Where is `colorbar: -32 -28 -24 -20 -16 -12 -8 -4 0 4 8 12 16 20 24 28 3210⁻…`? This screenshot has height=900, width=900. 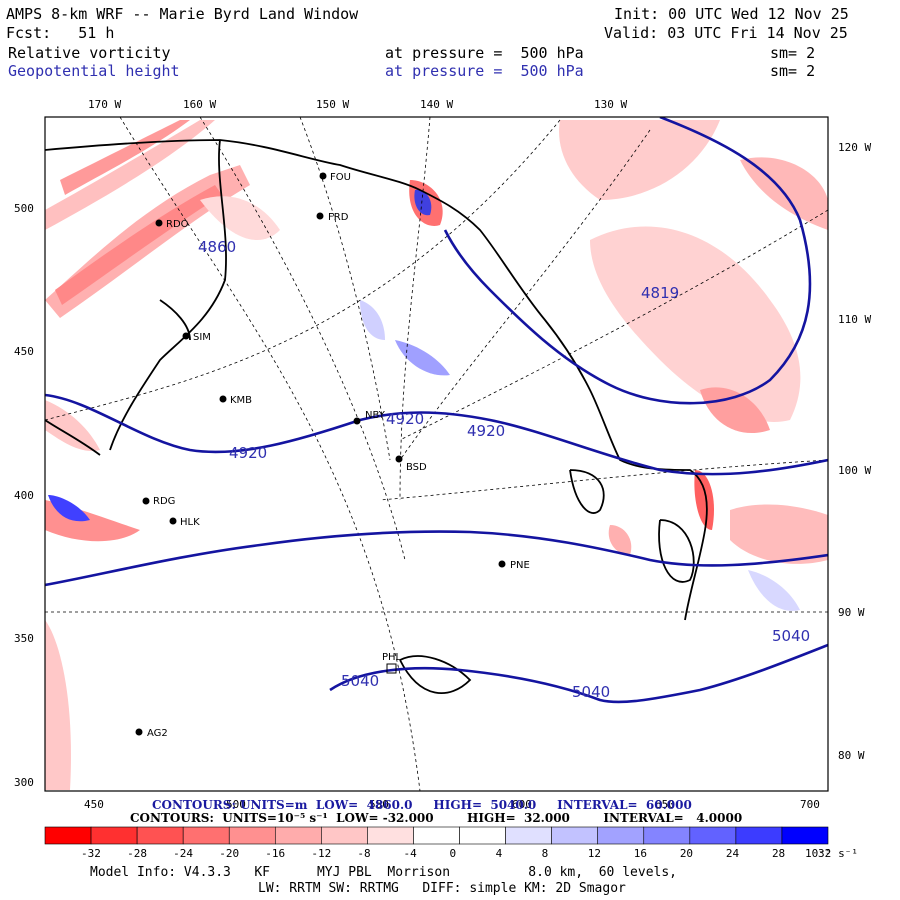
colorbar: -32 -28 -24 -20 -16 -12 -8 -4 0 4 8 12 16 20 24 28 3210⁻… is located at coordinates (451, 843).